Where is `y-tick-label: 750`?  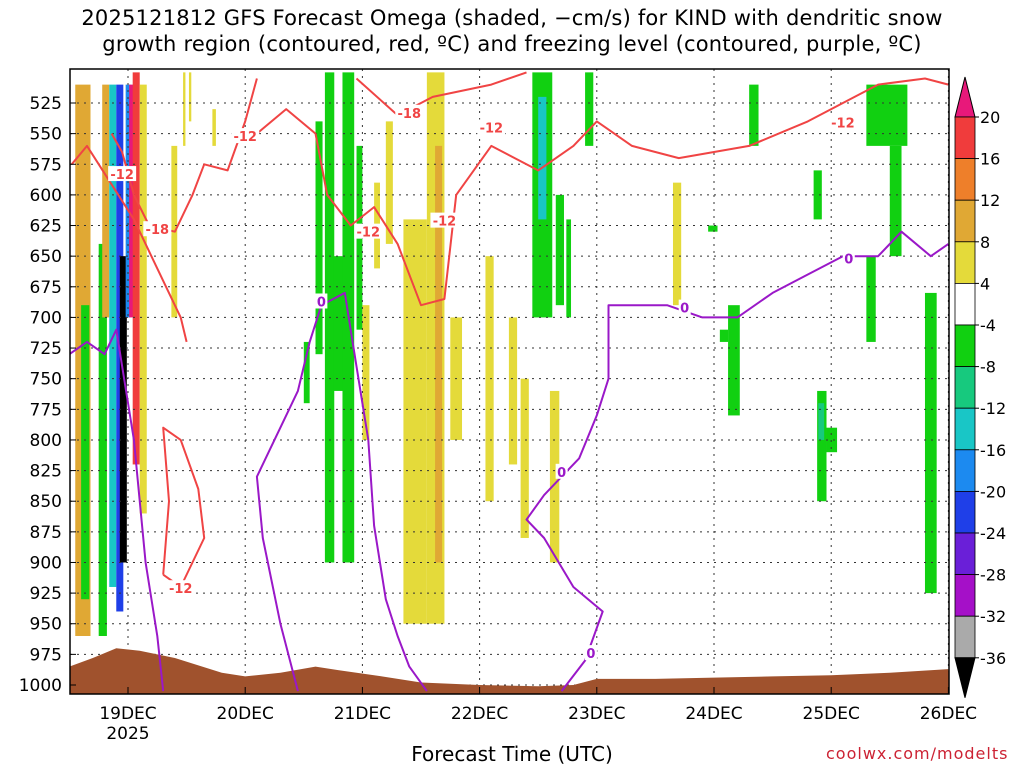
y-tick-label: 750 is located at coordinates (46, 380).